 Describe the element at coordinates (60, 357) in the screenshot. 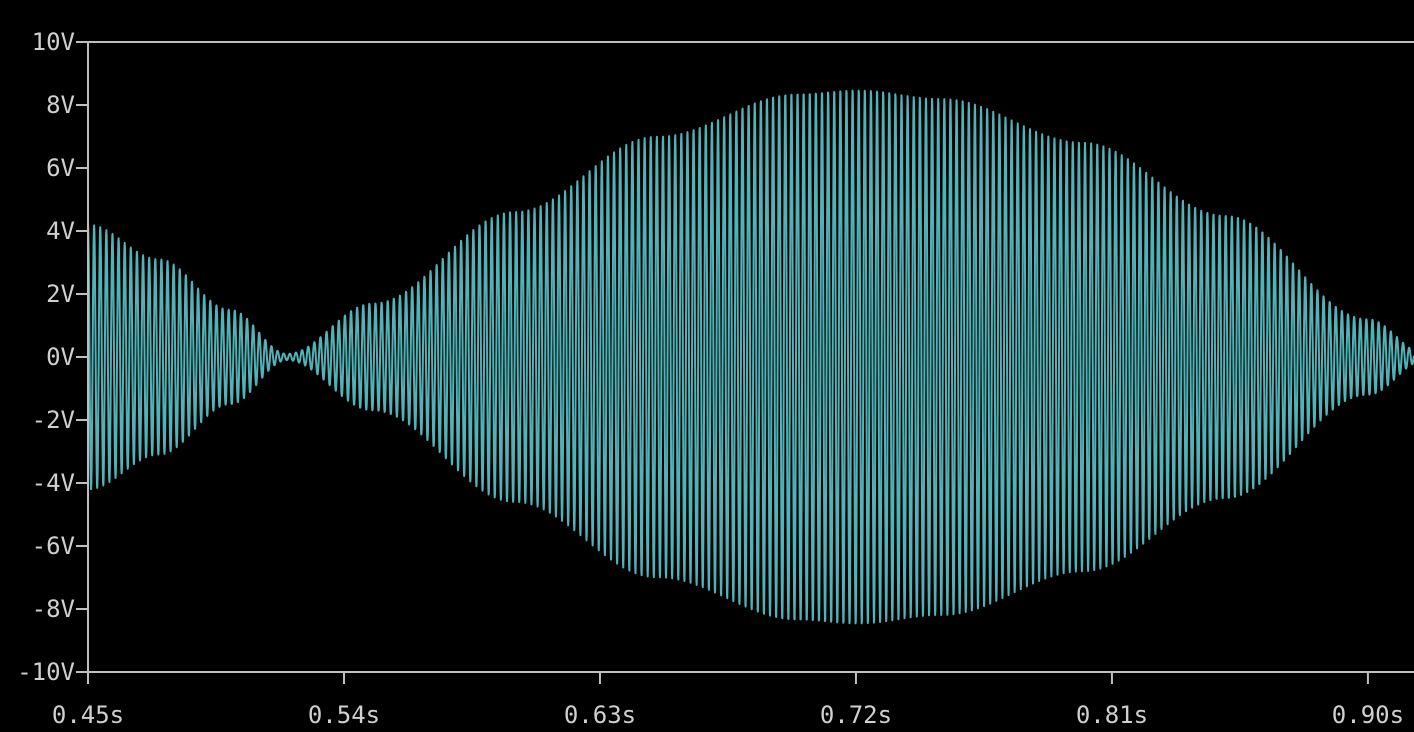

I see `y-tick-label: 0V` at that location.